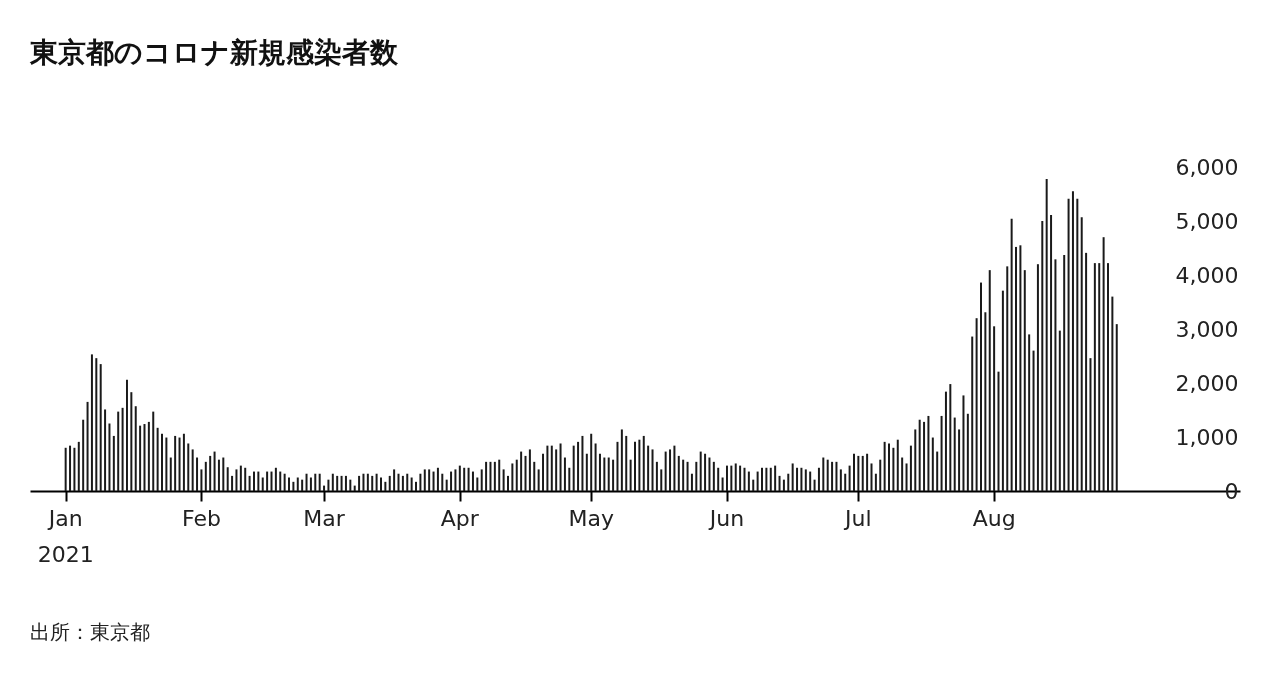 This screenshot has height=674, width=1288. Describe the element at coordinates (214, 52) in the screenshot. I see `chart-title: 東京都のコロナ新規感染者数` at that location.